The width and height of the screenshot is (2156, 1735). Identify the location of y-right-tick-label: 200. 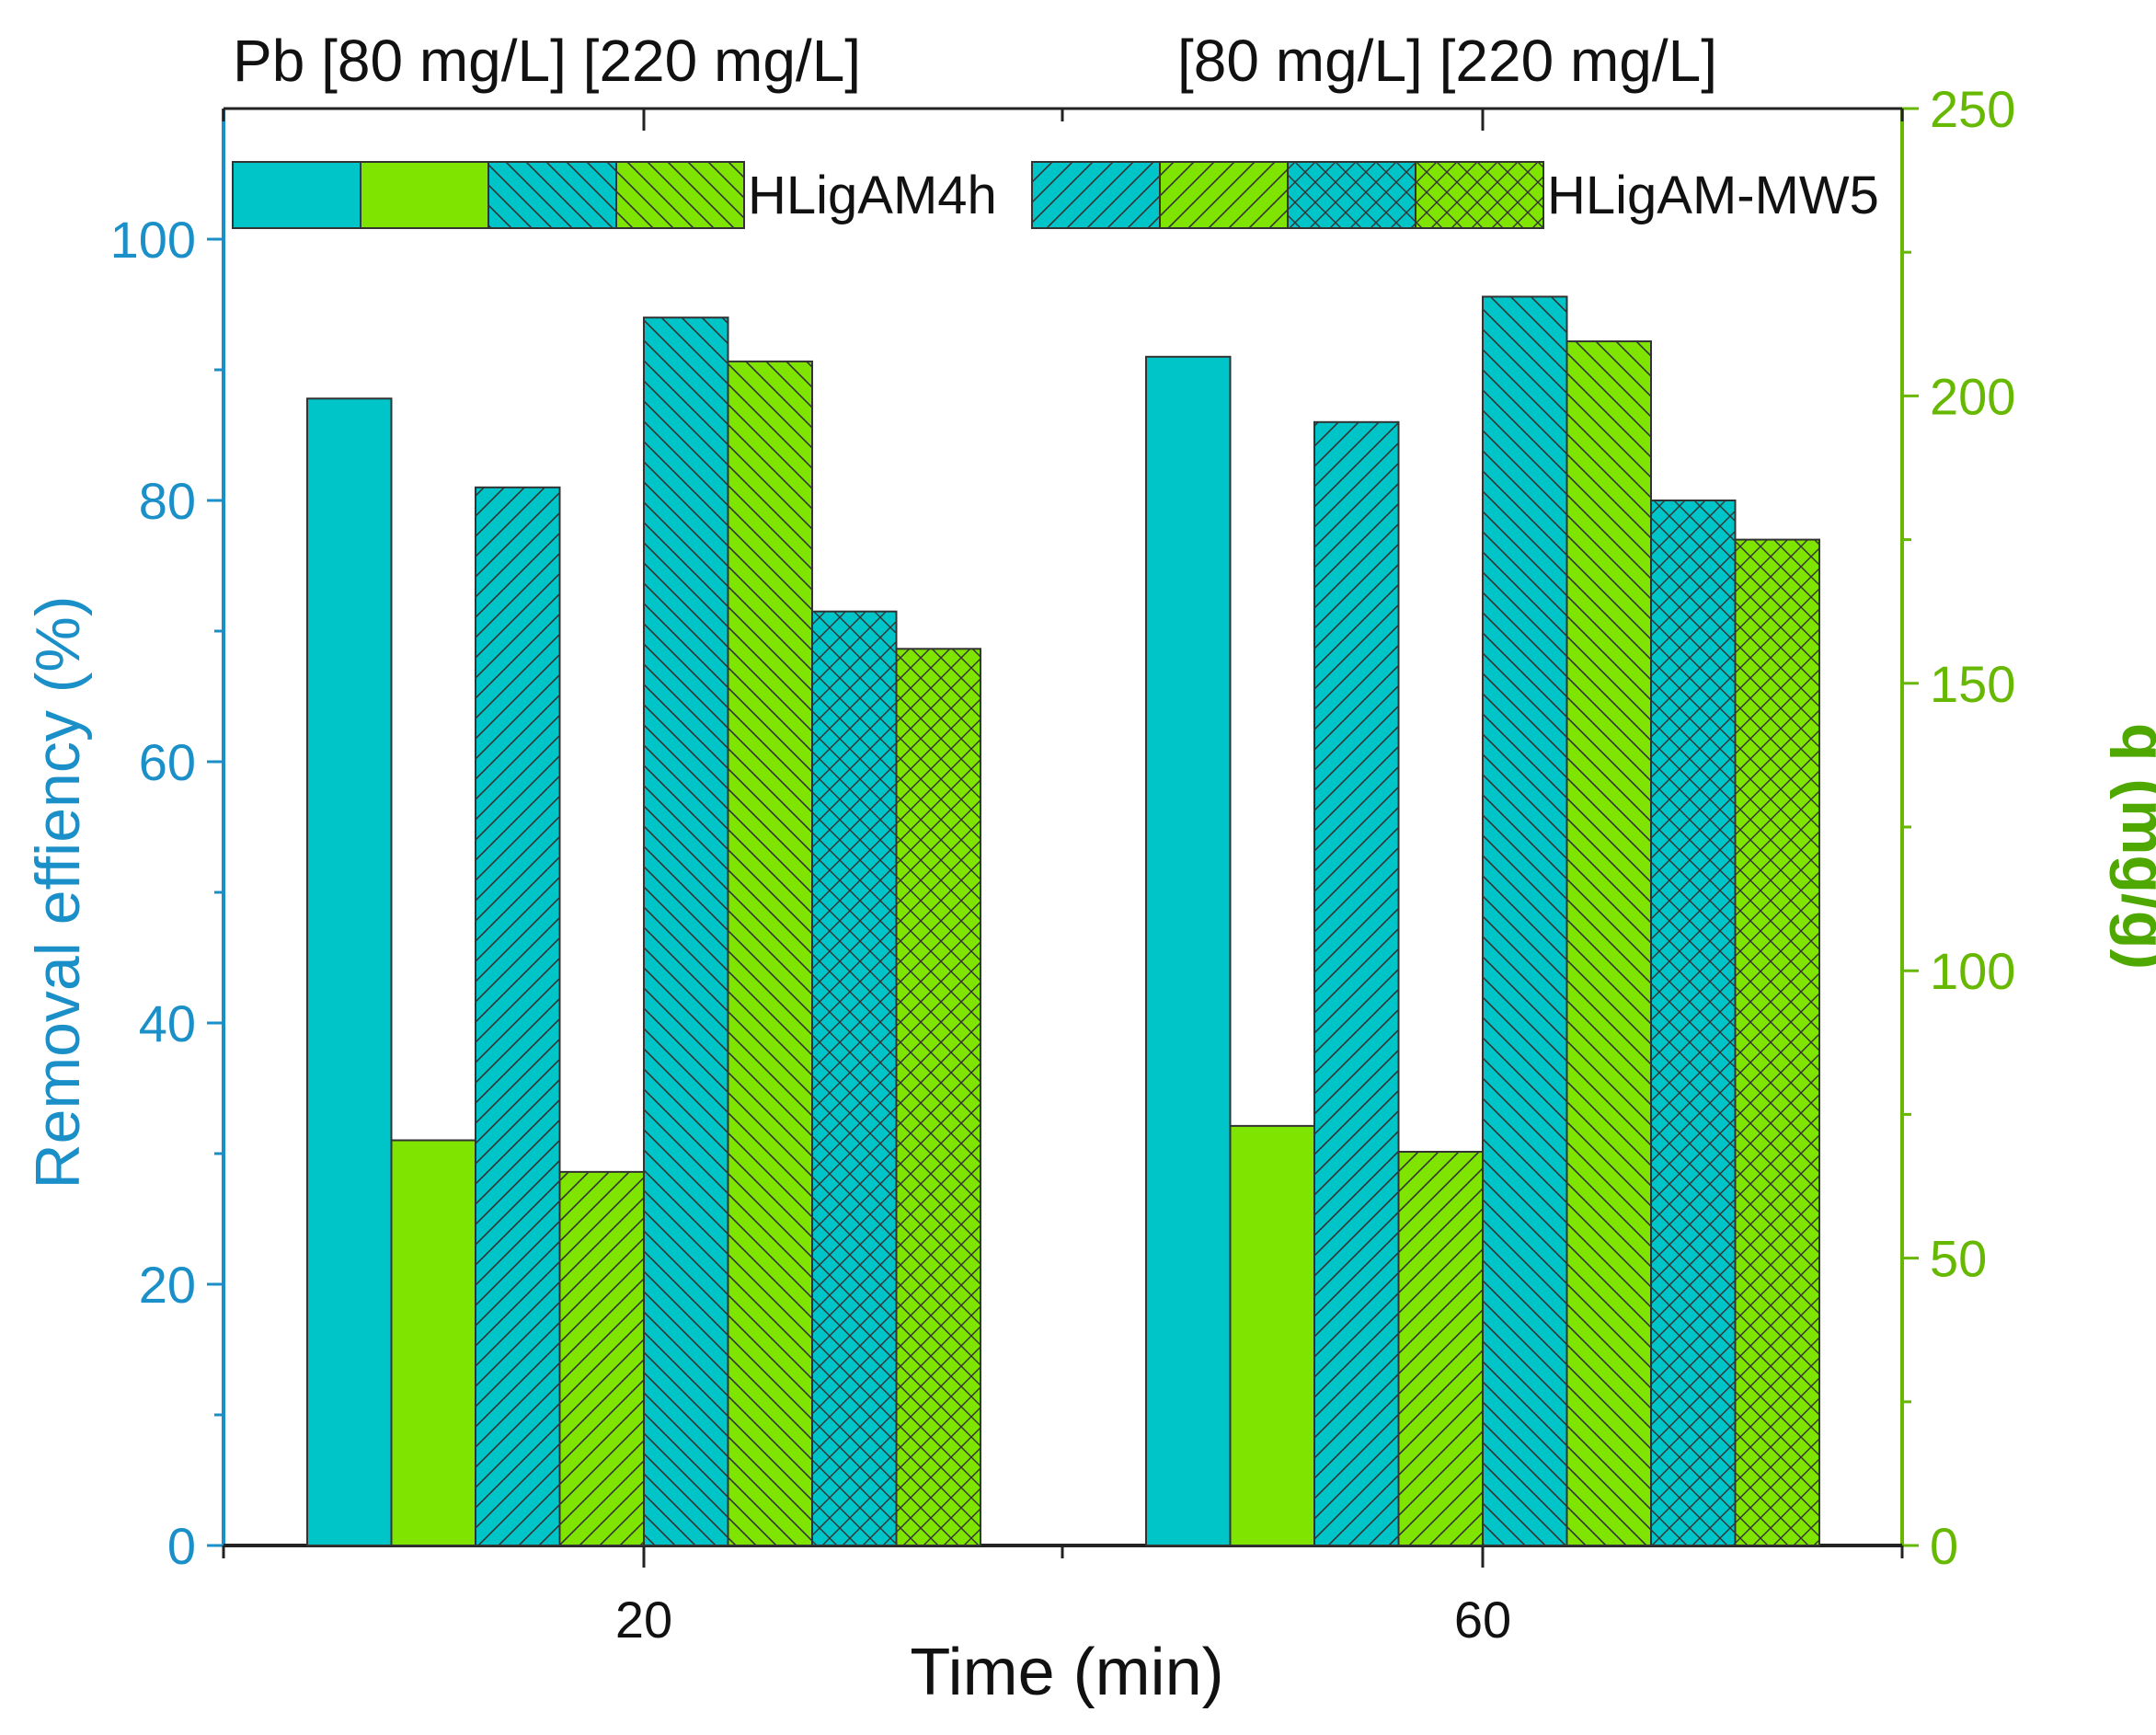
(1973, 396).